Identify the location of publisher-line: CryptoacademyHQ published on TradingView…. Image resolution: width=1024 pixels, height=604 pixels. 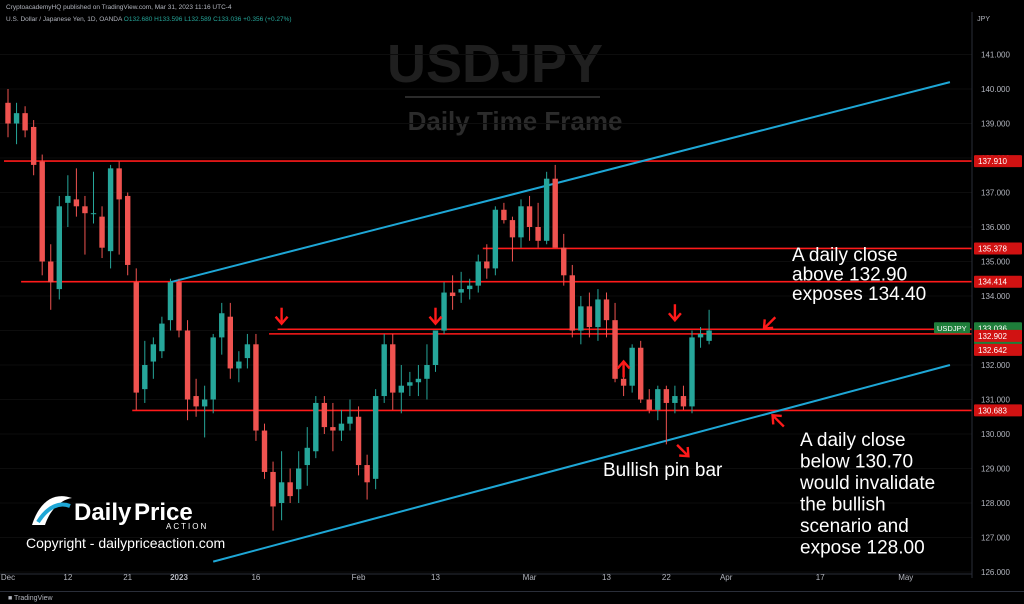
(119, 7).